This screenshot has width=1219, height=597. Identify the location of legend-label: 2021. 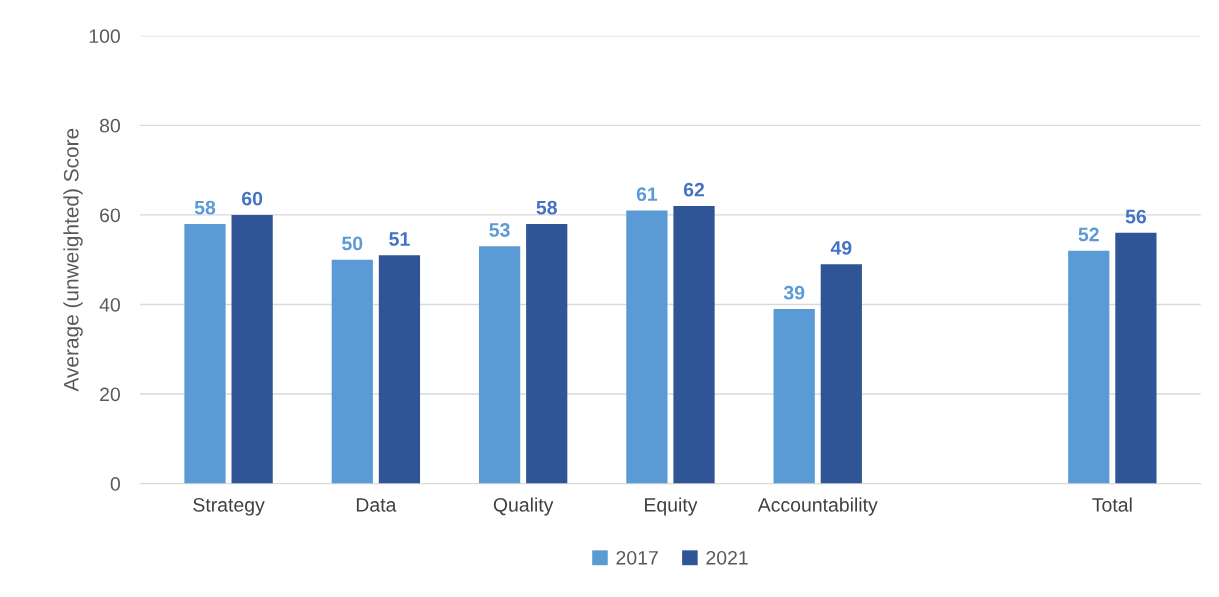
(727, 557).